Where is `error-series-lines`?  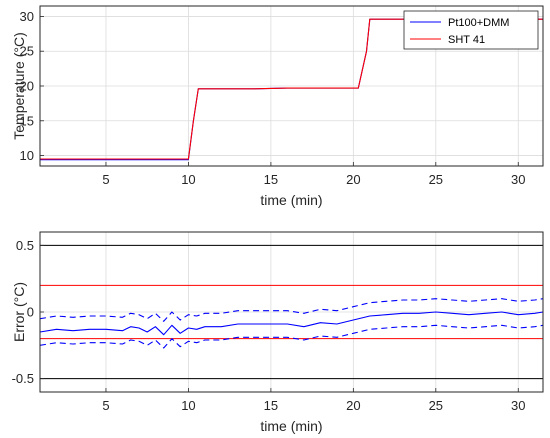 error-series-lines is located at coordinates (291, 323).